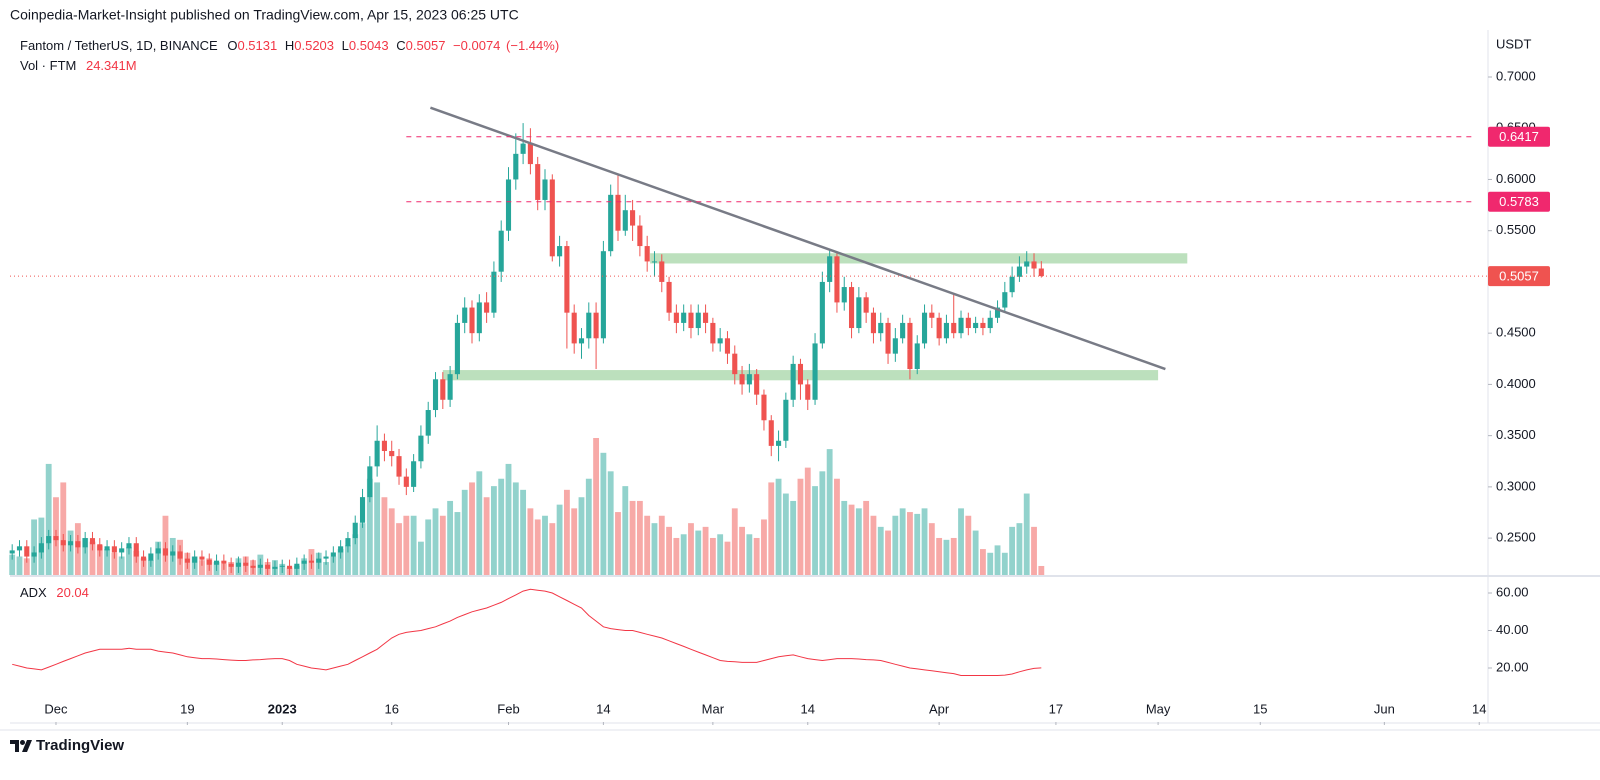 The height and width of the screenshot is (780, 1600). I want to click on y-tick-label: 0.6000, so click(1516, 178).